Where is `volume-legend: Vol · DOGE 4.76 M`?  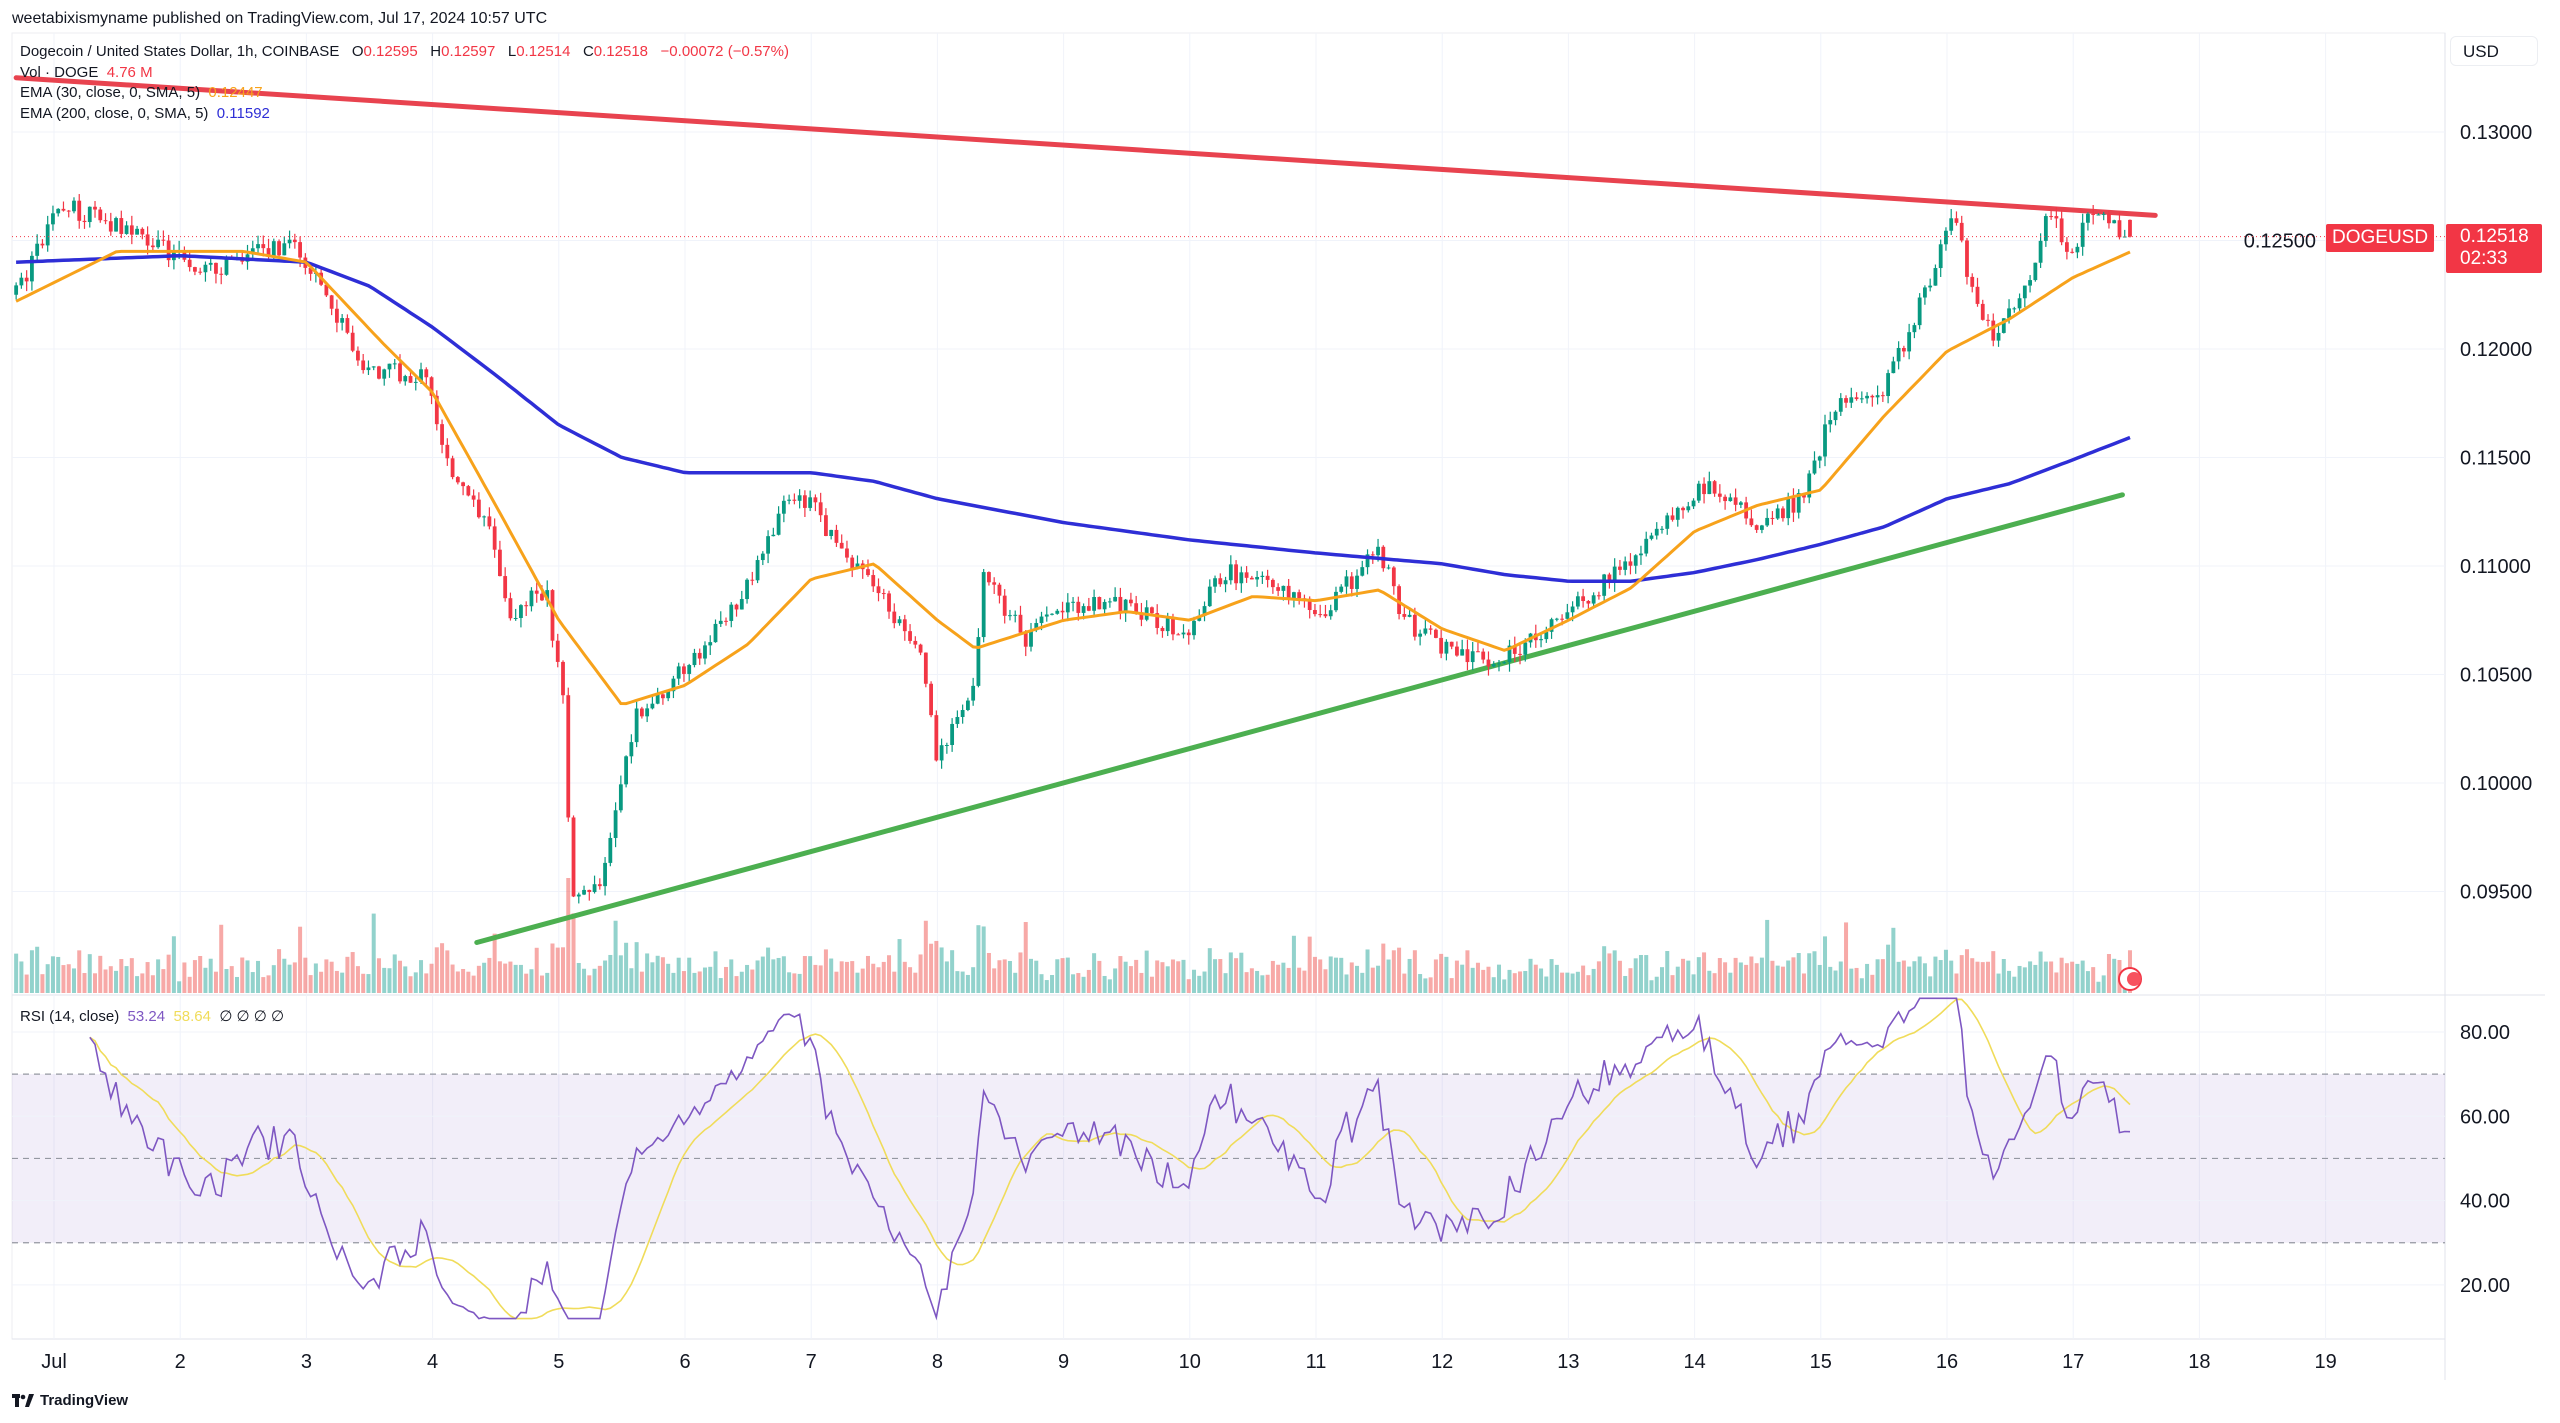
volume-legend: Vol · DOGE 4.76 M is located at coordinates (86, 72).